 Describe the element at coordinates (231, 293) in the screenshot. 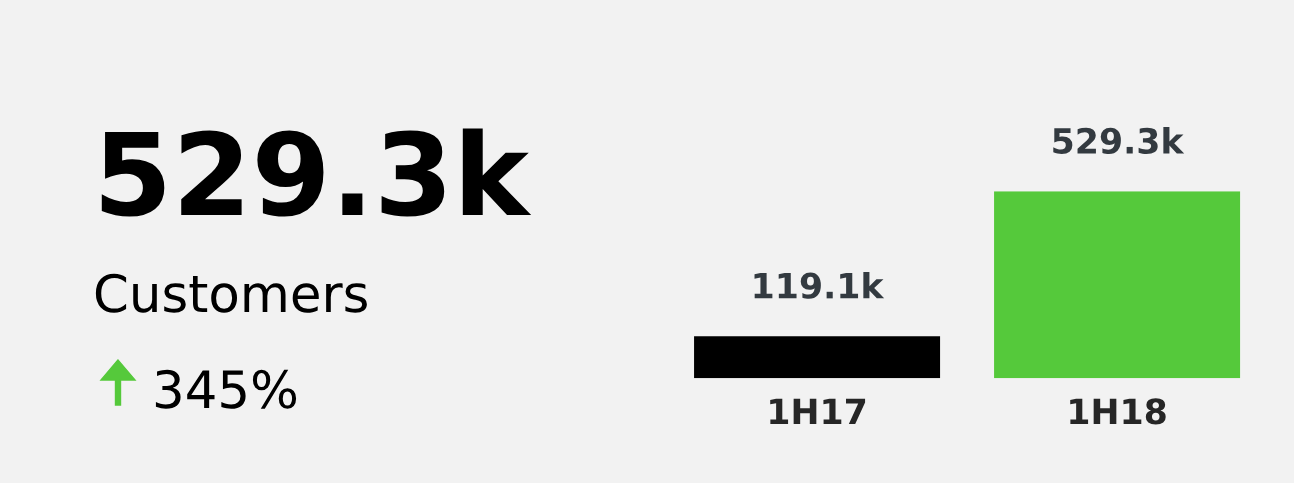

I see `text: Customers` at that location.